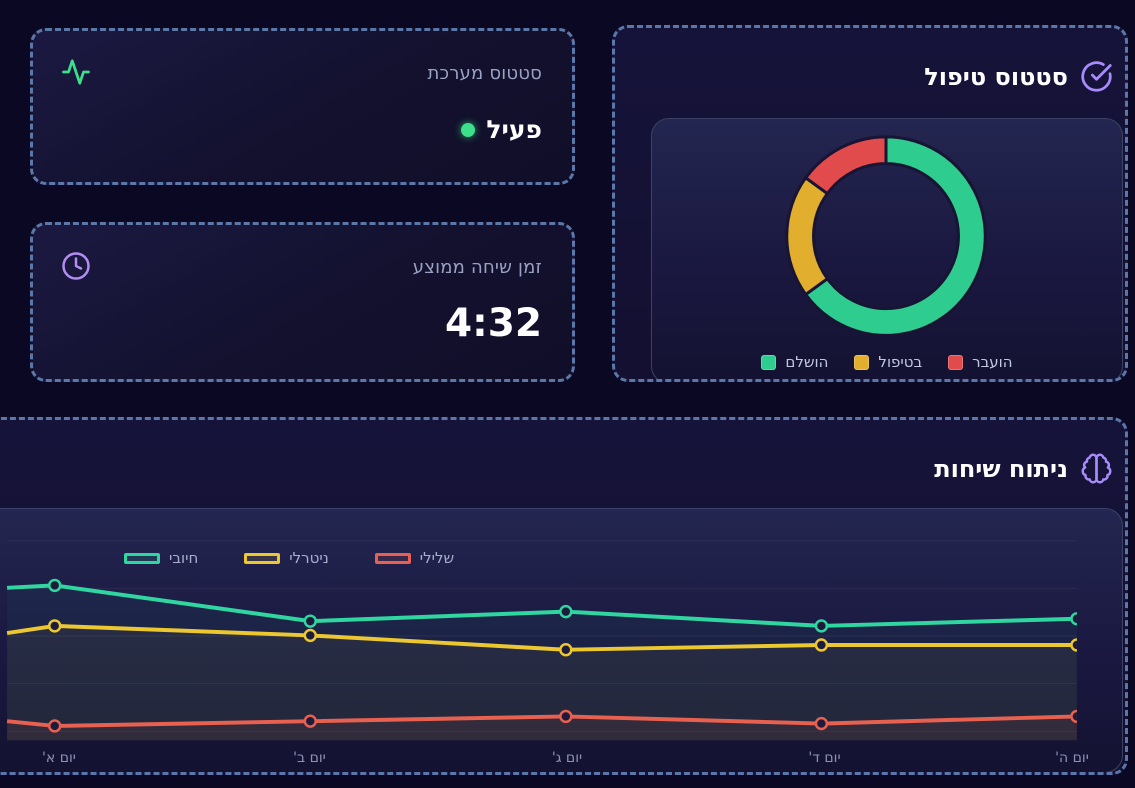 The width and height of the screenshot is (1135, 788). Describe the element at coordinates (468, 129) in the screenshot. I see `status-dot` at that location.